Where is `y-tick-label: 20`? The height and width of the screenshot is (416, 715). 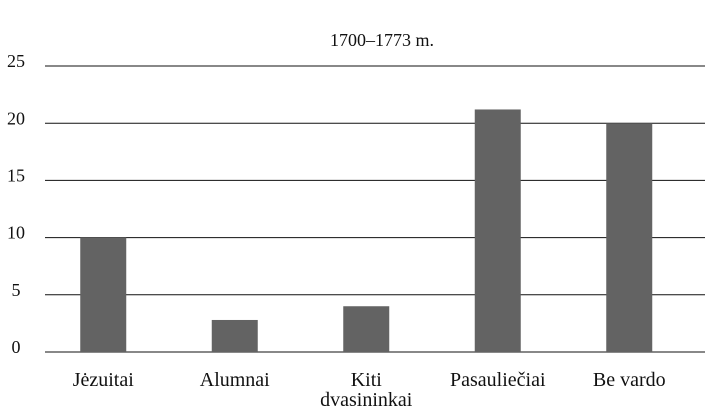
y-tick-label: 20 is located at coordinates (16, 118).